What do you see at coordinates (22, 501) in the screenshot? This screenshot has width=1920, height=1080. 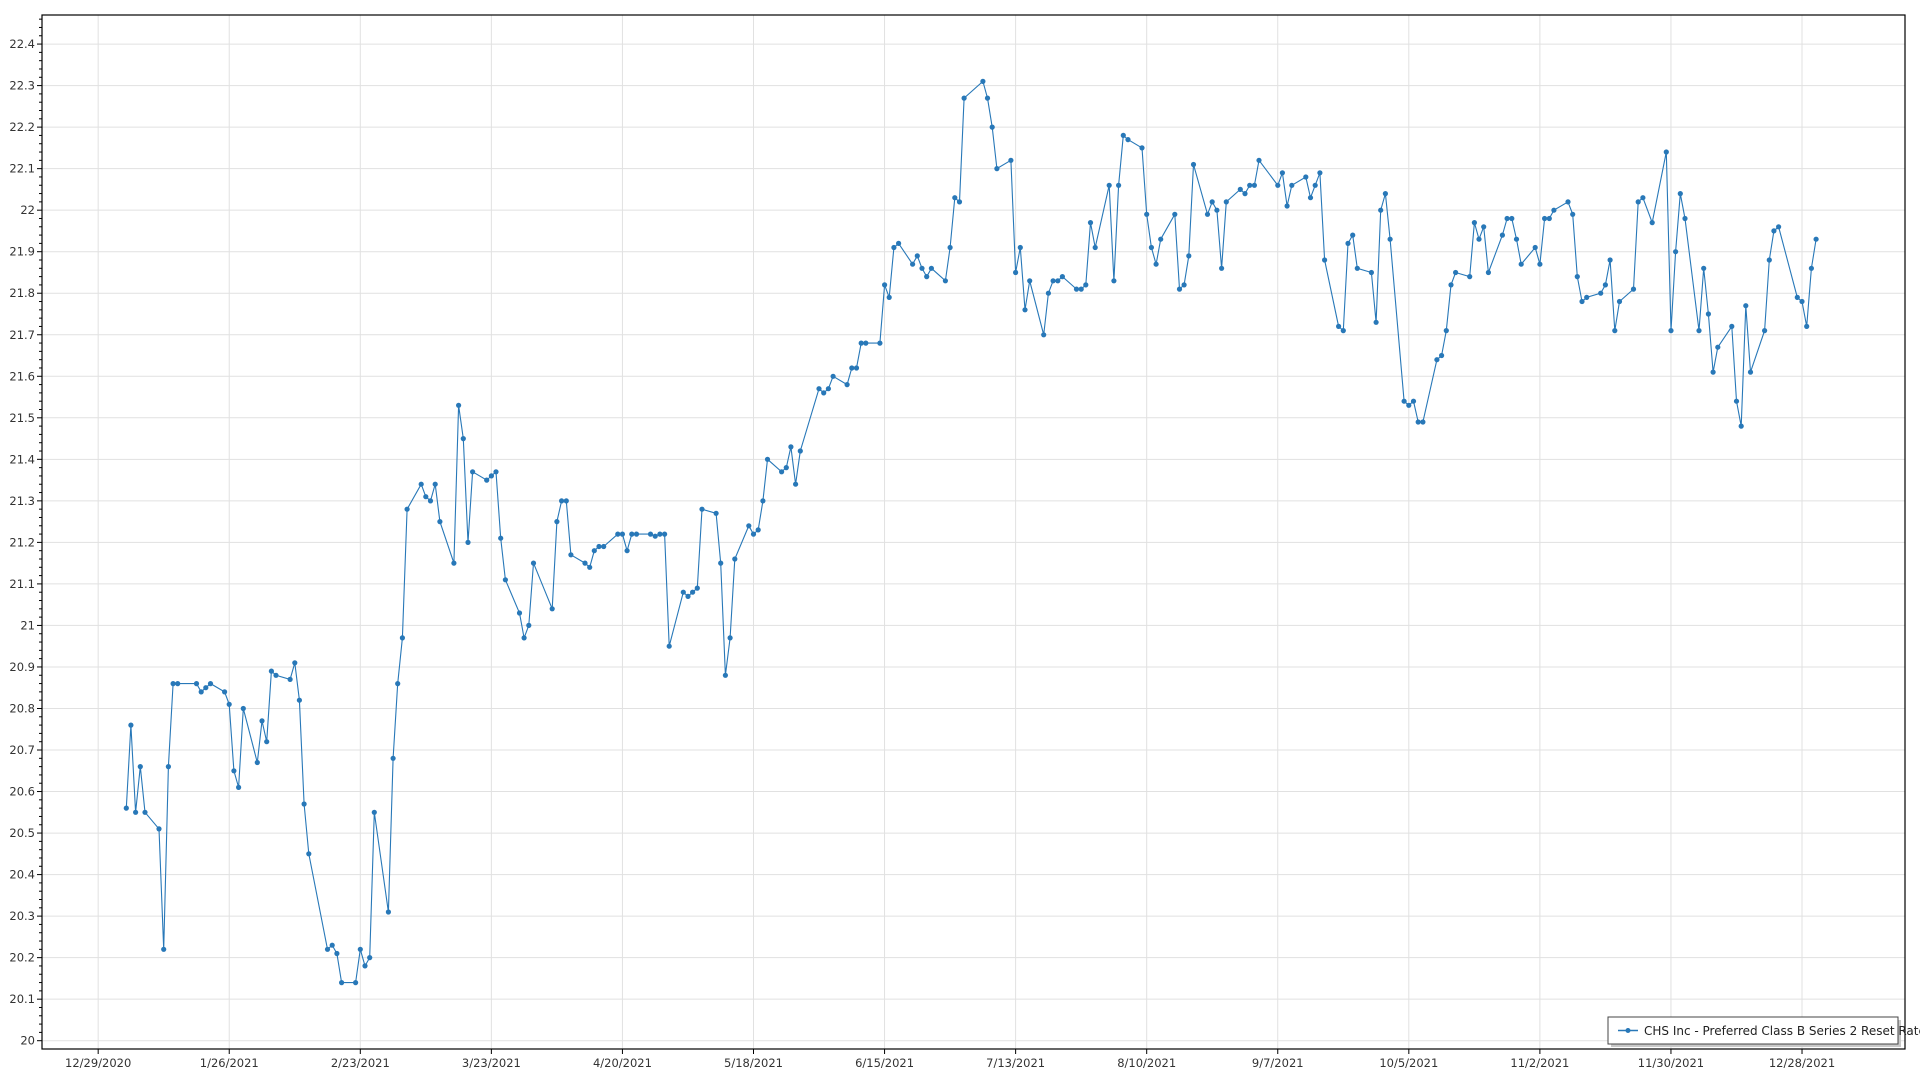 I see `y-tick-label: 21.3` at bounding box center [22, 501].